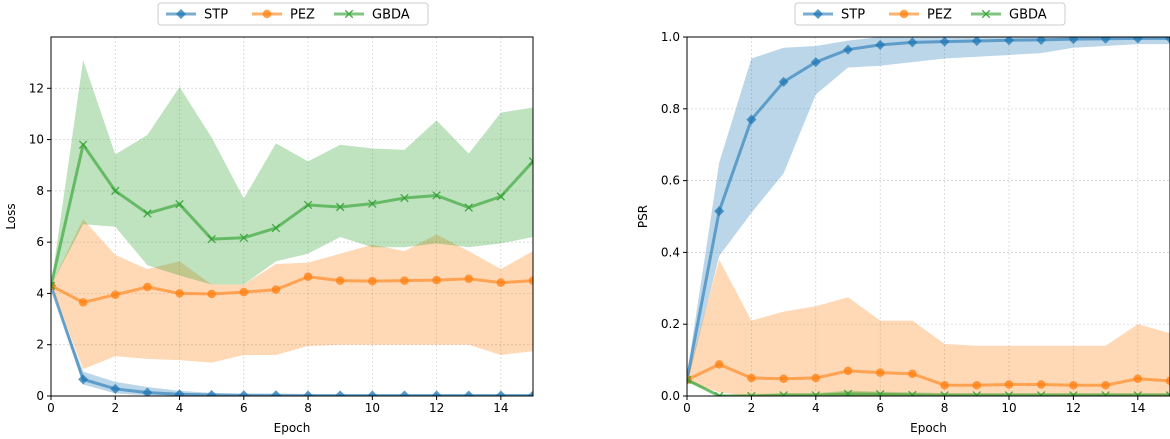 Image resolution: width=1170 pixels, height=439 pixels. I want to click on y-axis-label: PSR, so click(643, 216).